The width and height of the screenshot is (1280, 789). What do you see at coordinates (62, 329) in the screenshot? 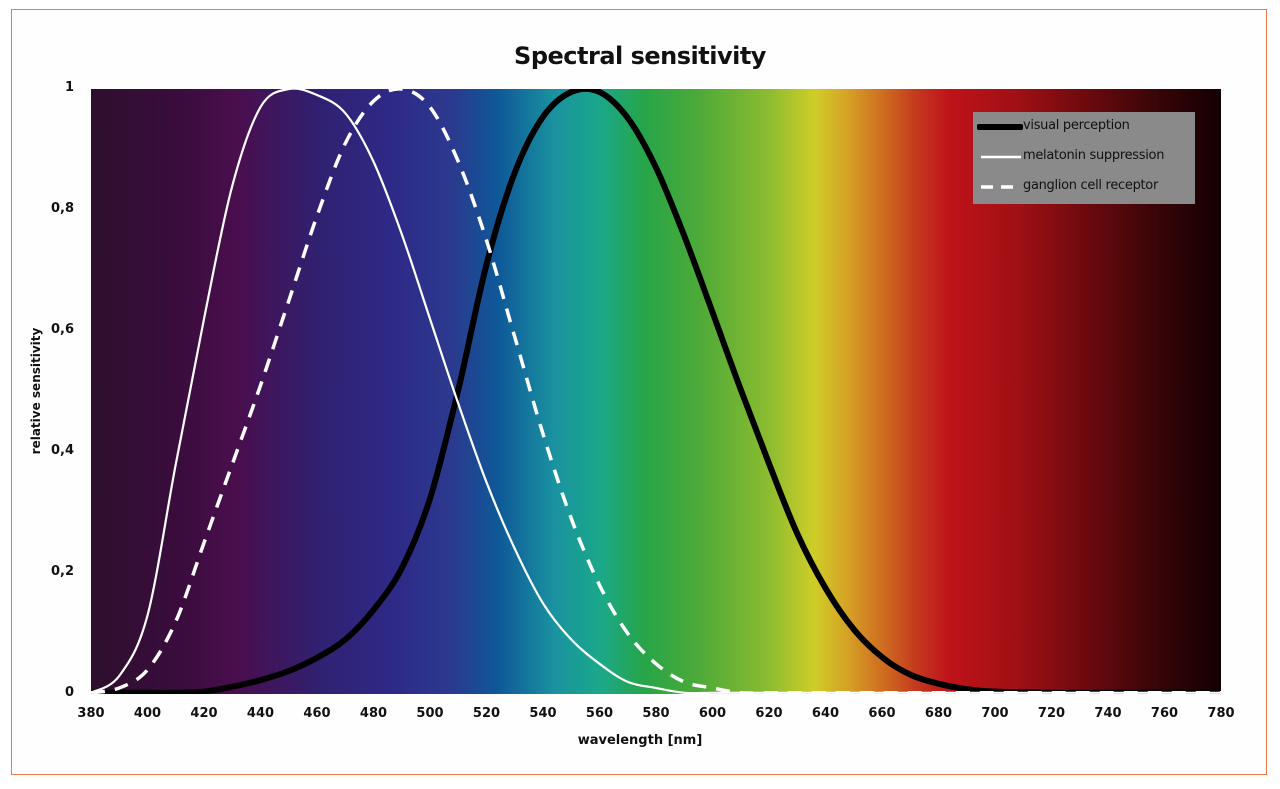
I see `y-tick-label: 0,6` at bounding box center [62, 329].